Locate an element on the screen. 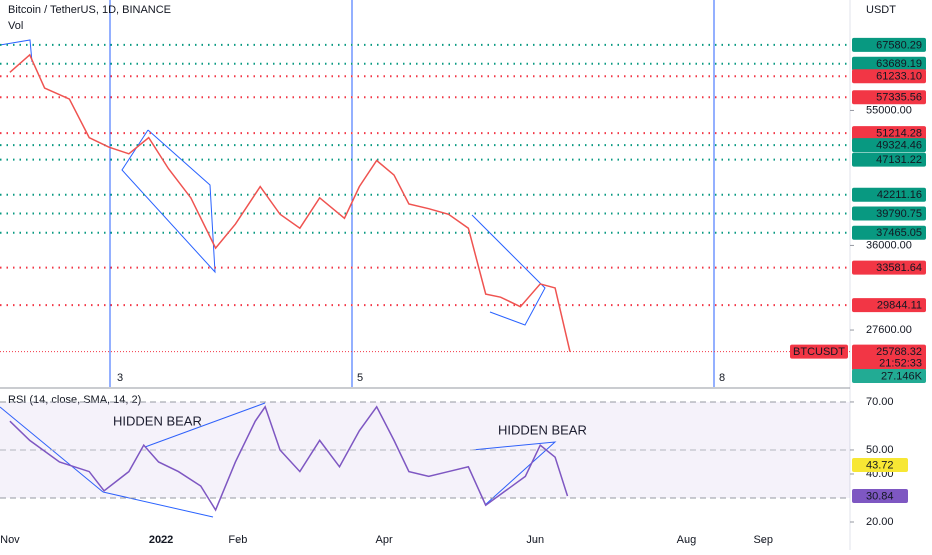 This screenshot has height=555, width=932. last-price-label: 25788.32 is located at coordinates (899, 352).